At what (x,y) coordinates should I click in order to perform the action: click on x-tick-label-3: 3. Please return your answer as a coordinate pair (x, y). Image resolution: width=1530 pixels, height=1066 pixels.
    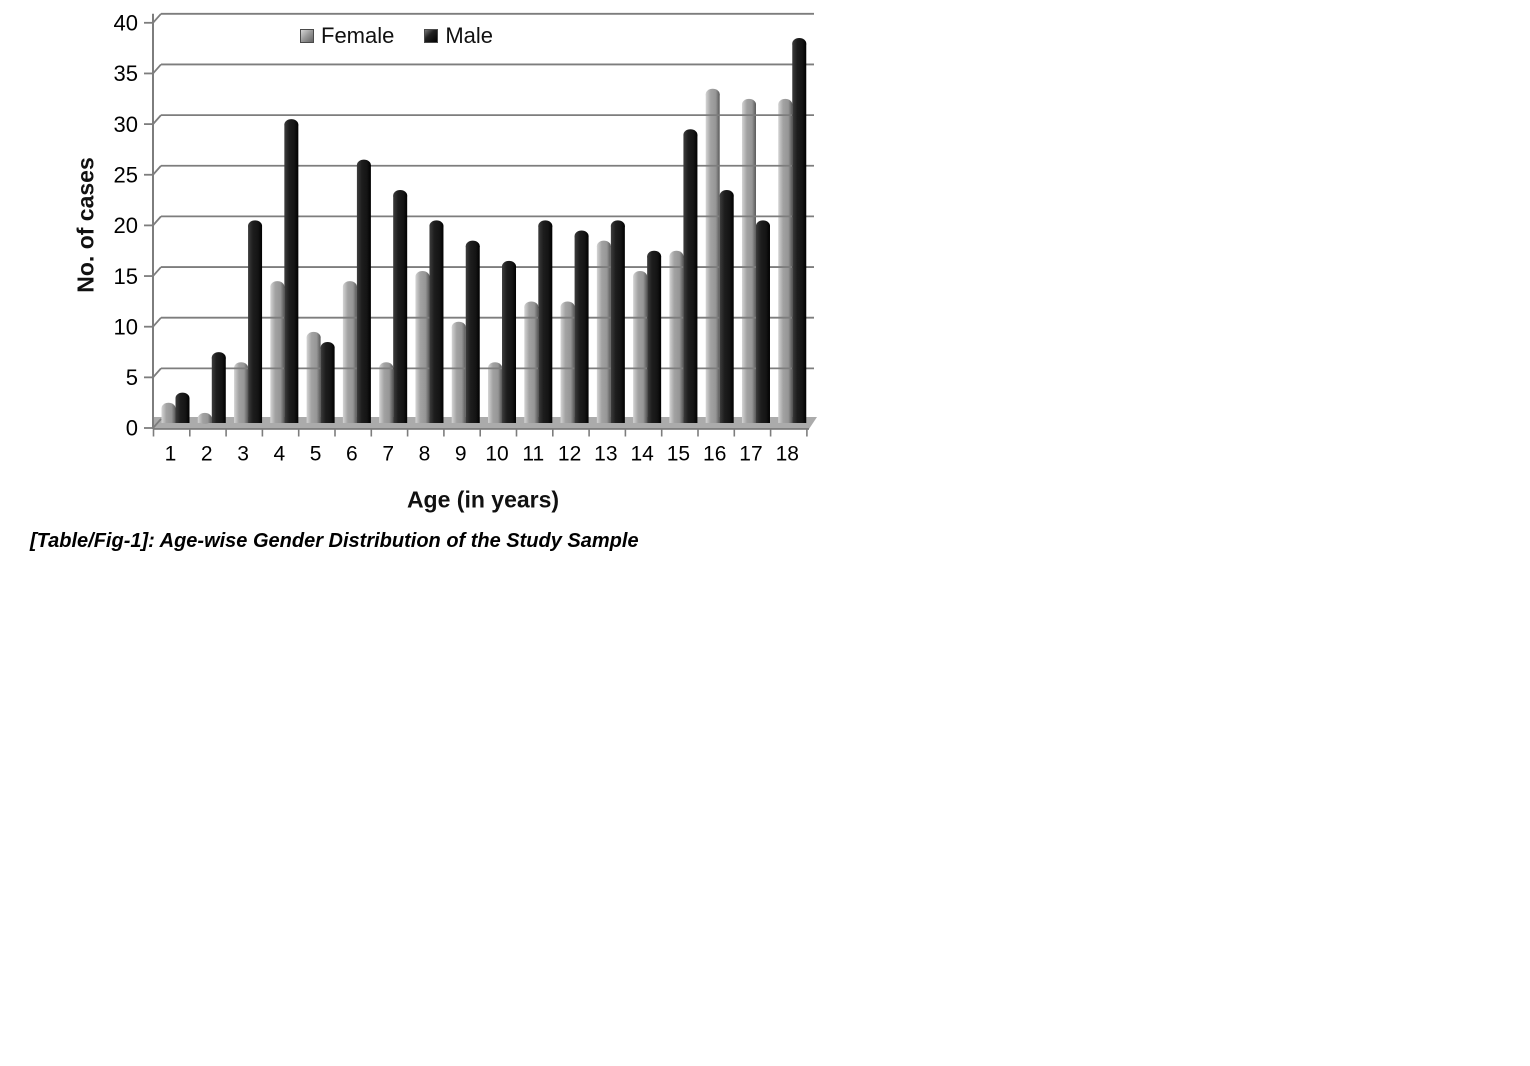
    Looking at the image, I should click on (243, 453).